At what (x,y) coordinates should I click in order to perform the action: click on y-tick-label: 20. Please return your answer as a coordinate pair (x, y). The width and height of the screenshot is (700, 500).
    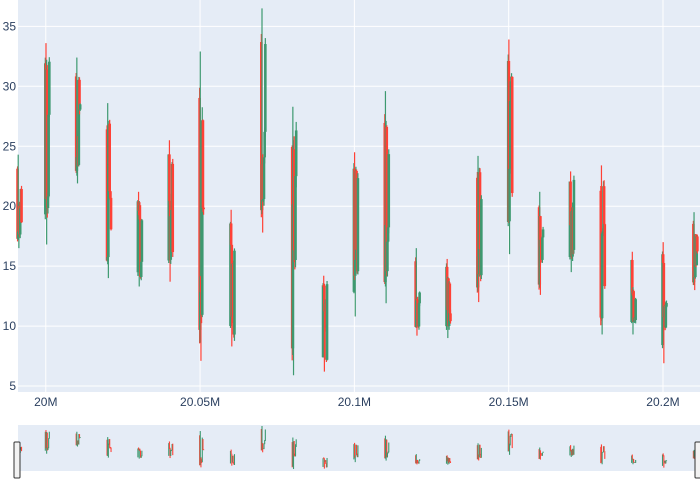
    Looking at the image, I should click on (10, 206).